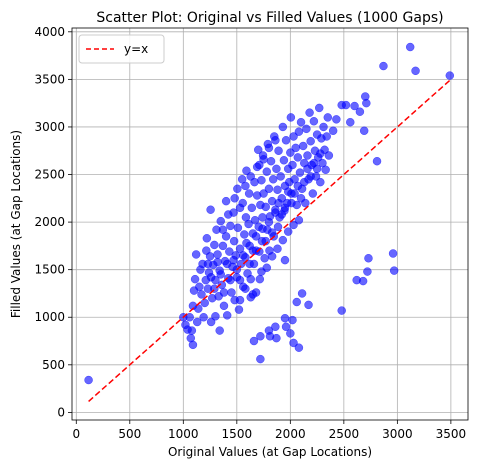 Image resolution: width=485 pixels, height=468 pixels. I want to click on legend-box, so click(121, 49).